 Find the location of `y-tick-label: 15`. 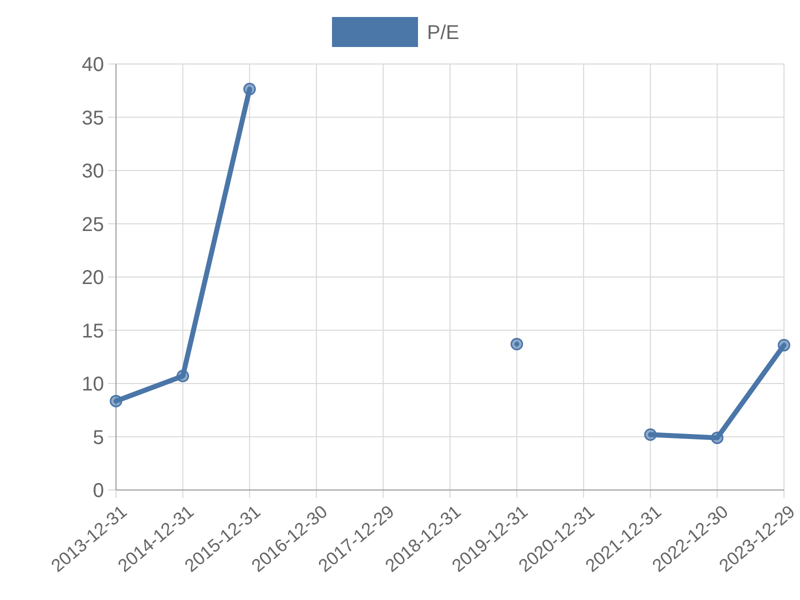

y-tick-label: 15 is located at coordinates (93, 331).